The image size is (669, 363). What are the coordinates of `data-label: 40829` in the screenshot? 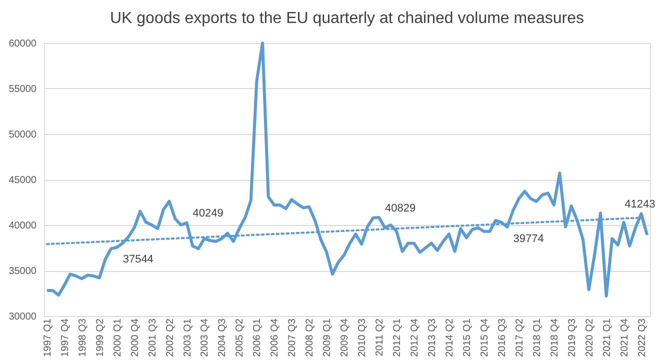 It's located at (400, 208).